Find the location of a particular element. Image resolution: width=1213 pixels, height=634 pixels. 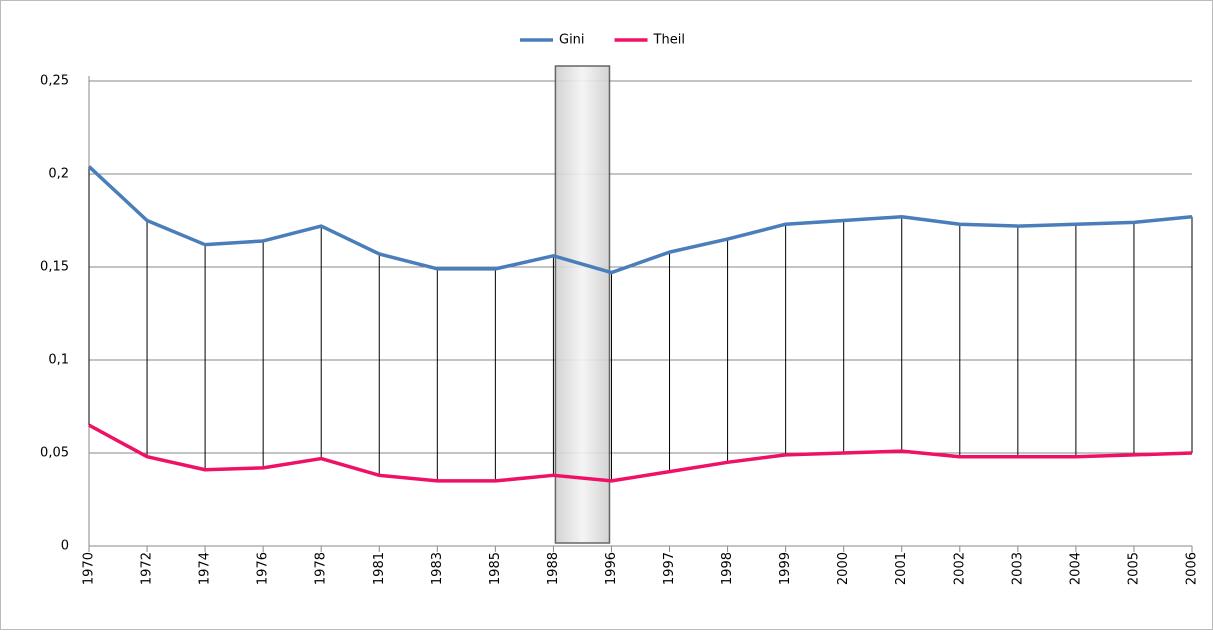

x-tick-label: 2003 is located at coordinates (1017, 568).